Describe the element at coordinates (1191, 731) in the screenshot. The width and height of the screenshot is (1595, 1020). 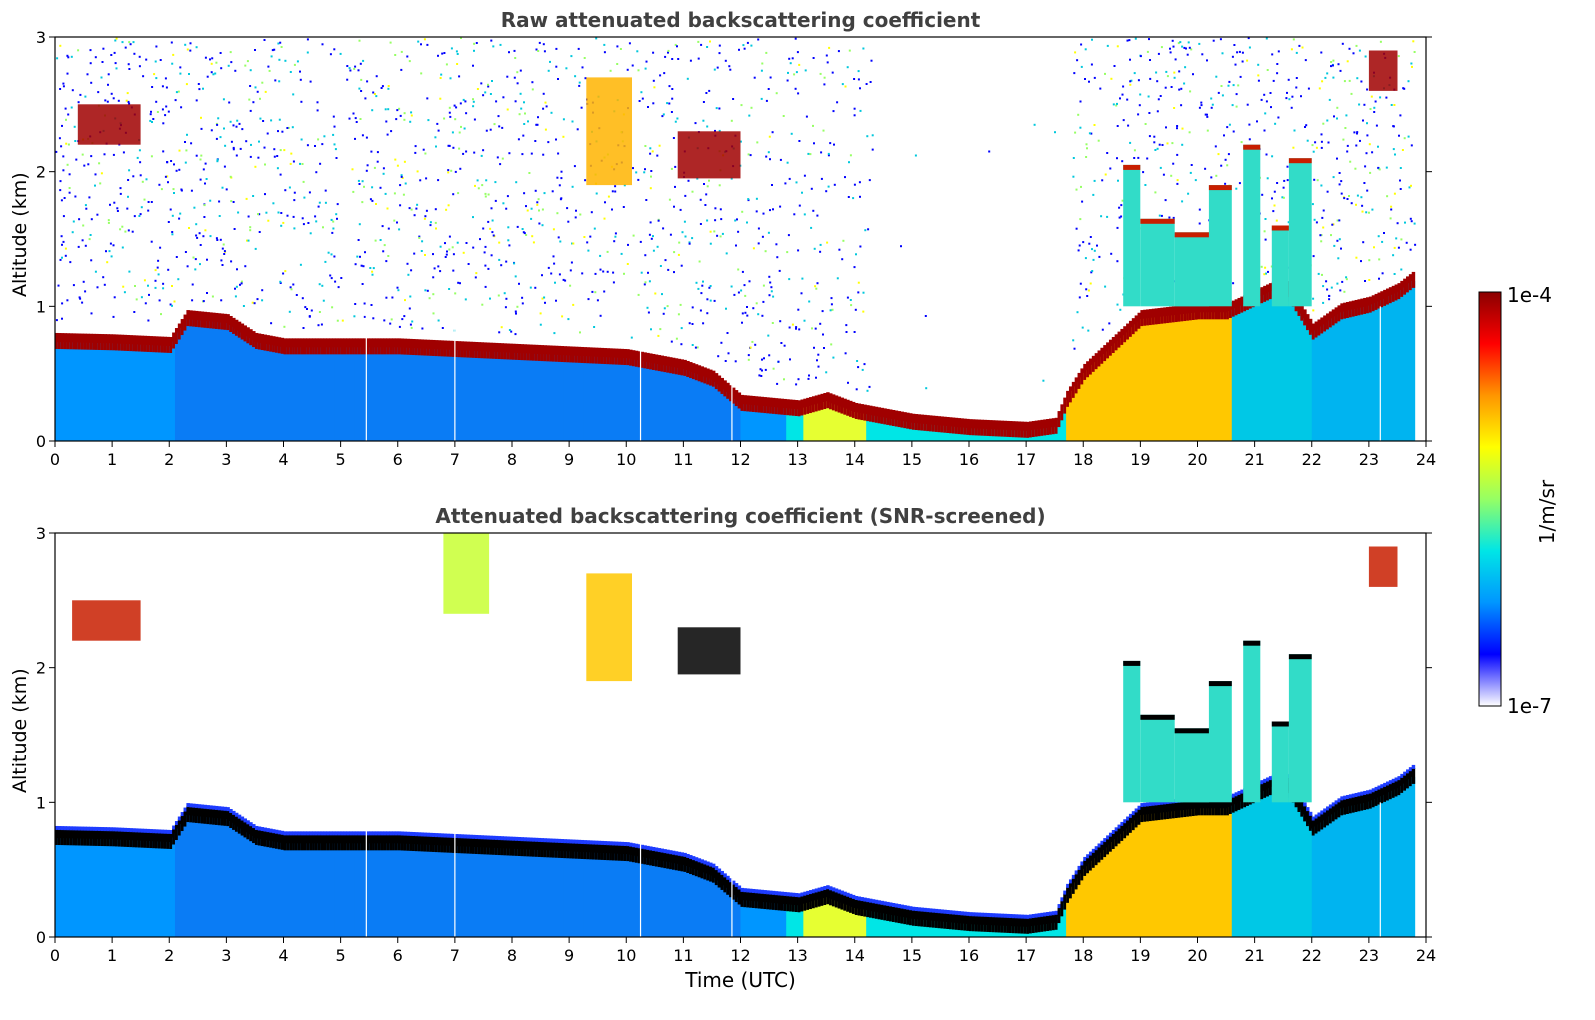
I see `plume-top` at that location.